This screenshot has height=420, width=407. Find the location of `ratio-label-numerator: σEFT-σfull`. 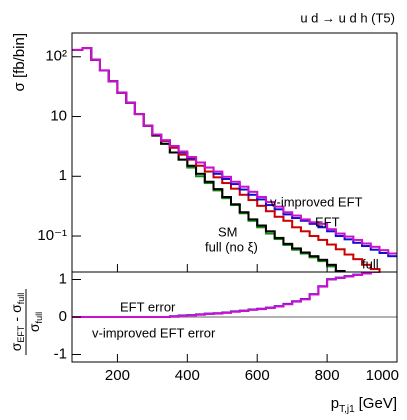

ratio-label-numerator: σEFT-σfull is located at coordinates (17, 322).